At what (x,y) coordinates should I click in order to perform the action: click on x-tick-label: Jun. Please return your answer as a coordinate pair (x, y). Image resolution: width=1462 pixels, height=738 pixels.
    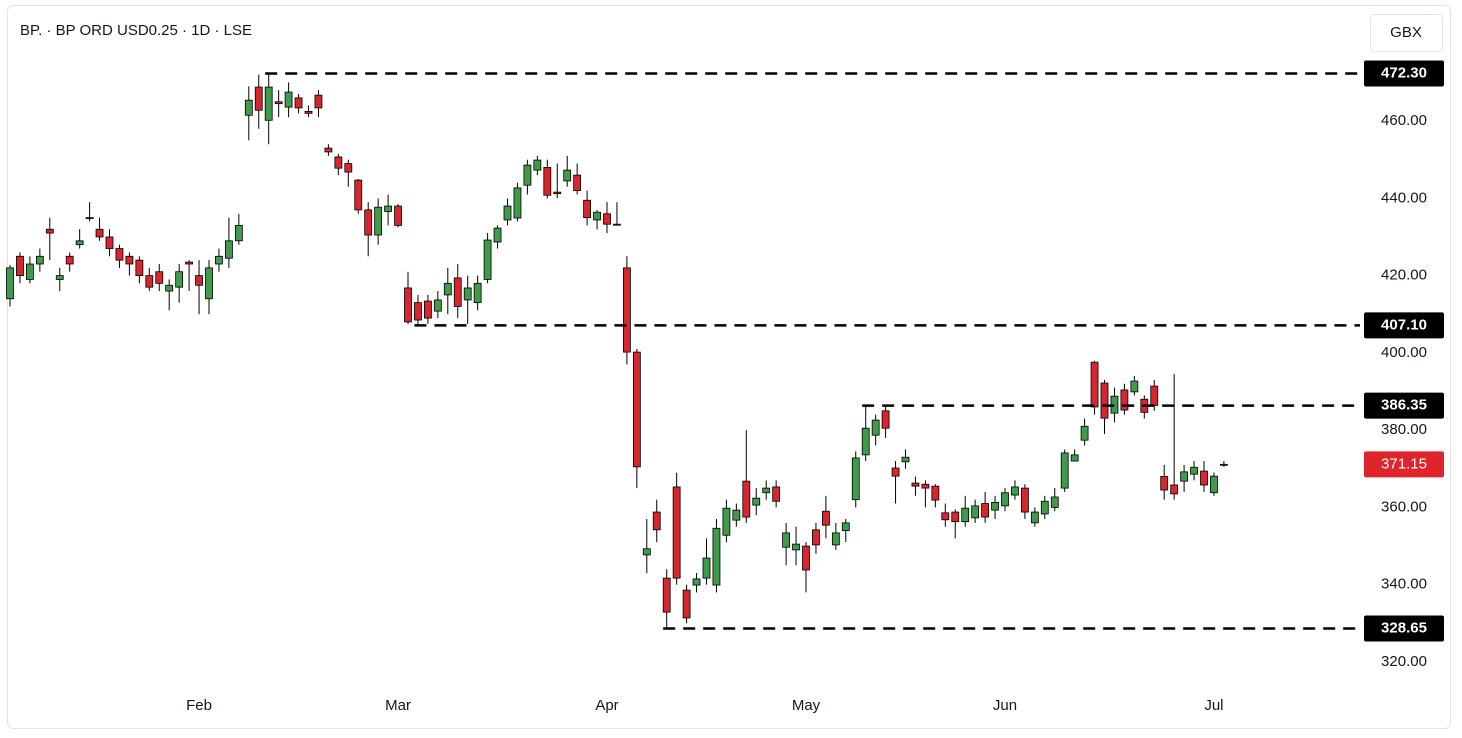
    Looking at the image, I should click on (1005, 705).